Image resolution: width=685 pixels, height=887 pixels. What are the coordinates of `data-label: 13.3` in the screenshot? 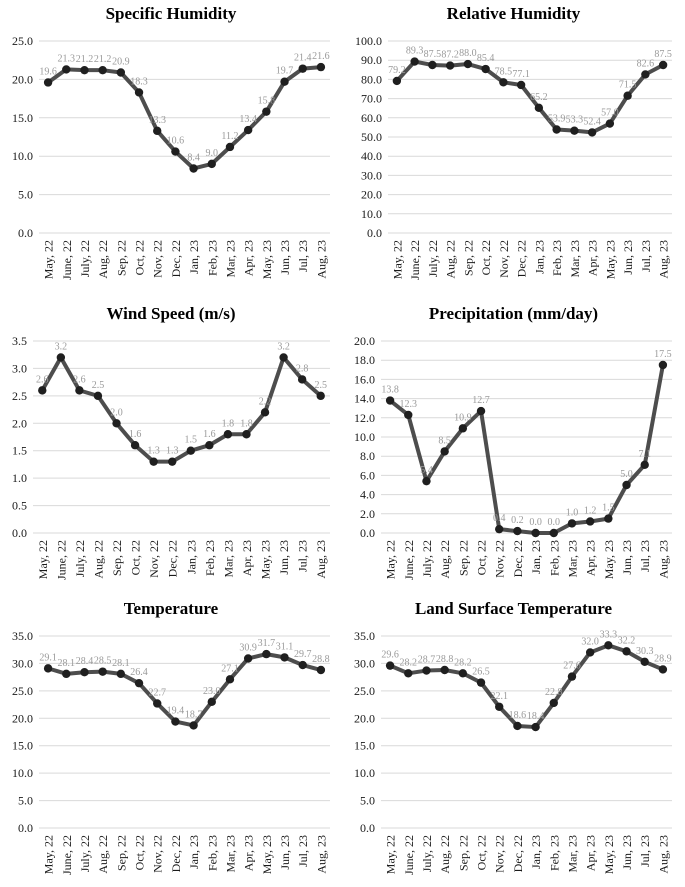 It's located at (157, 120).